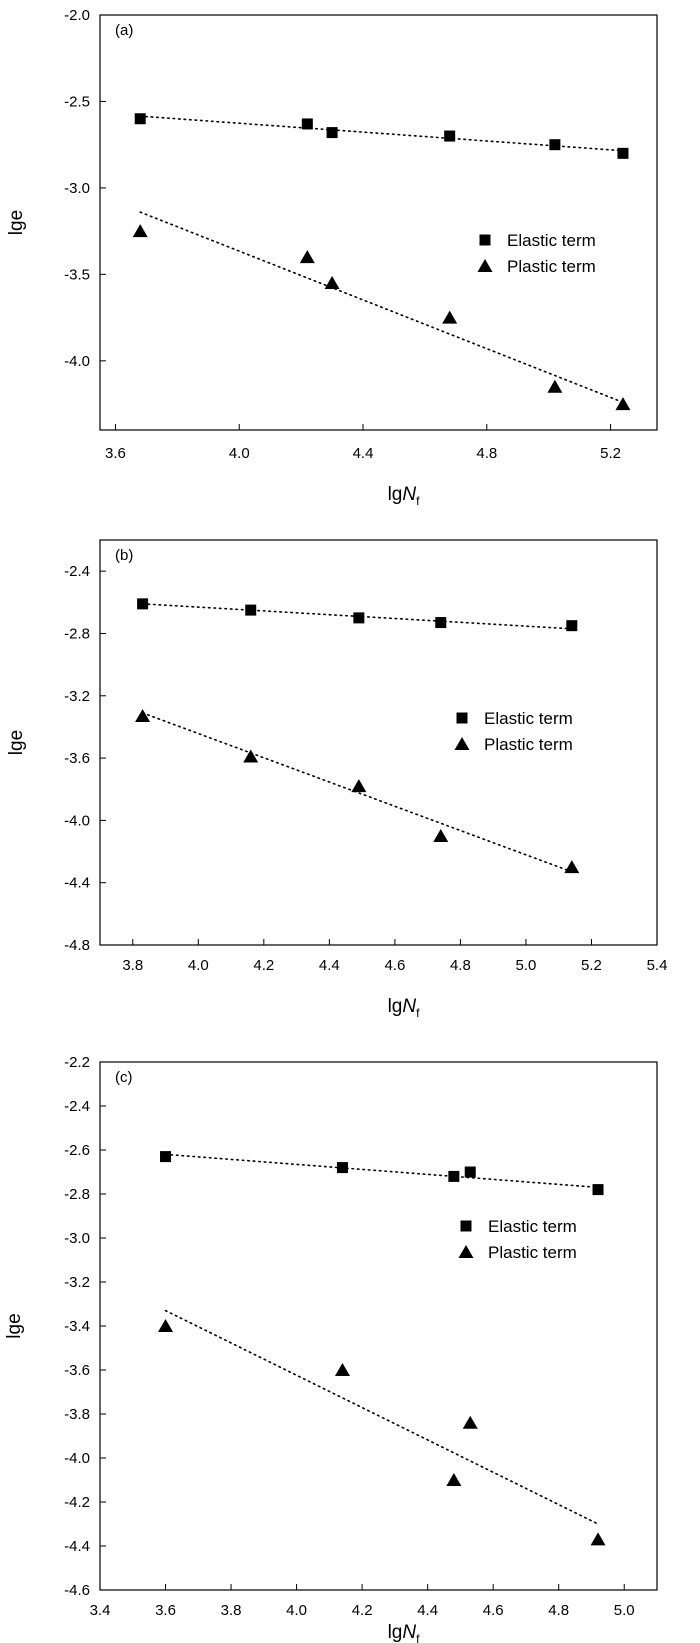 Image resolution: width=700 pixels, height=1643 pixels. I want to click on x-tick-label: 4.2, so click(263, 965).